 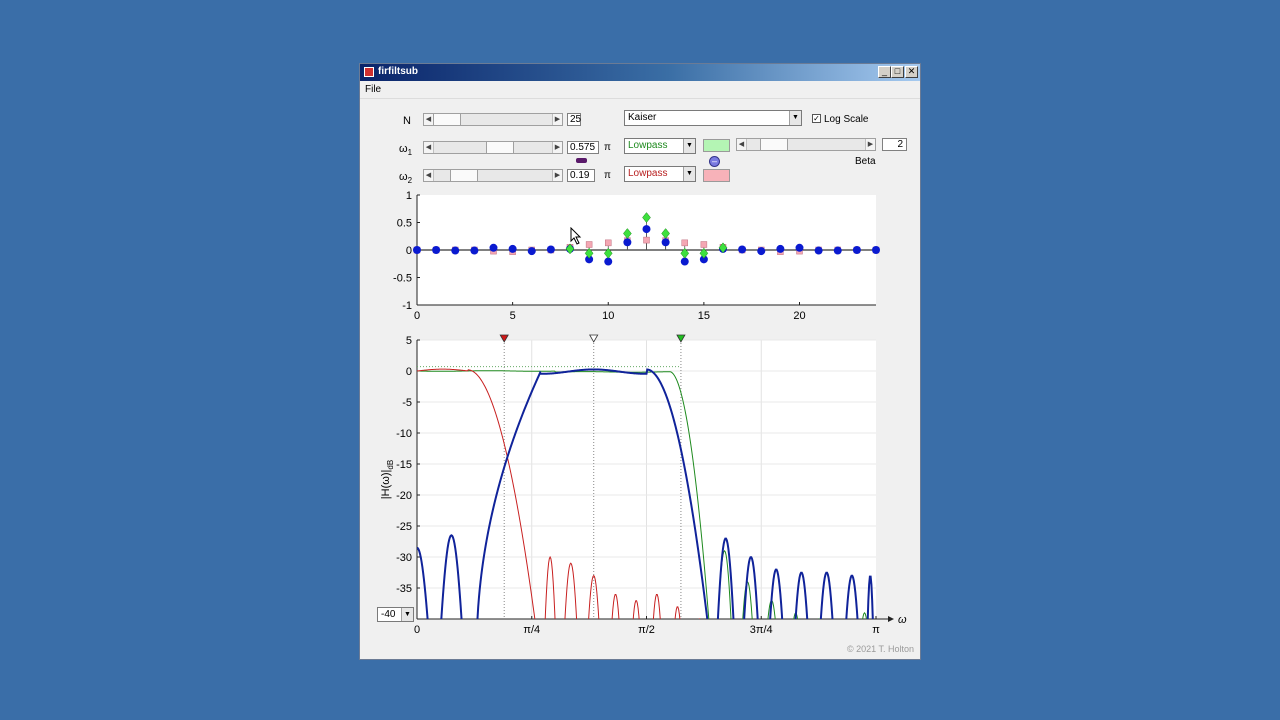 I want to click on y-tick-label: -25, so click(x=404, y=527).